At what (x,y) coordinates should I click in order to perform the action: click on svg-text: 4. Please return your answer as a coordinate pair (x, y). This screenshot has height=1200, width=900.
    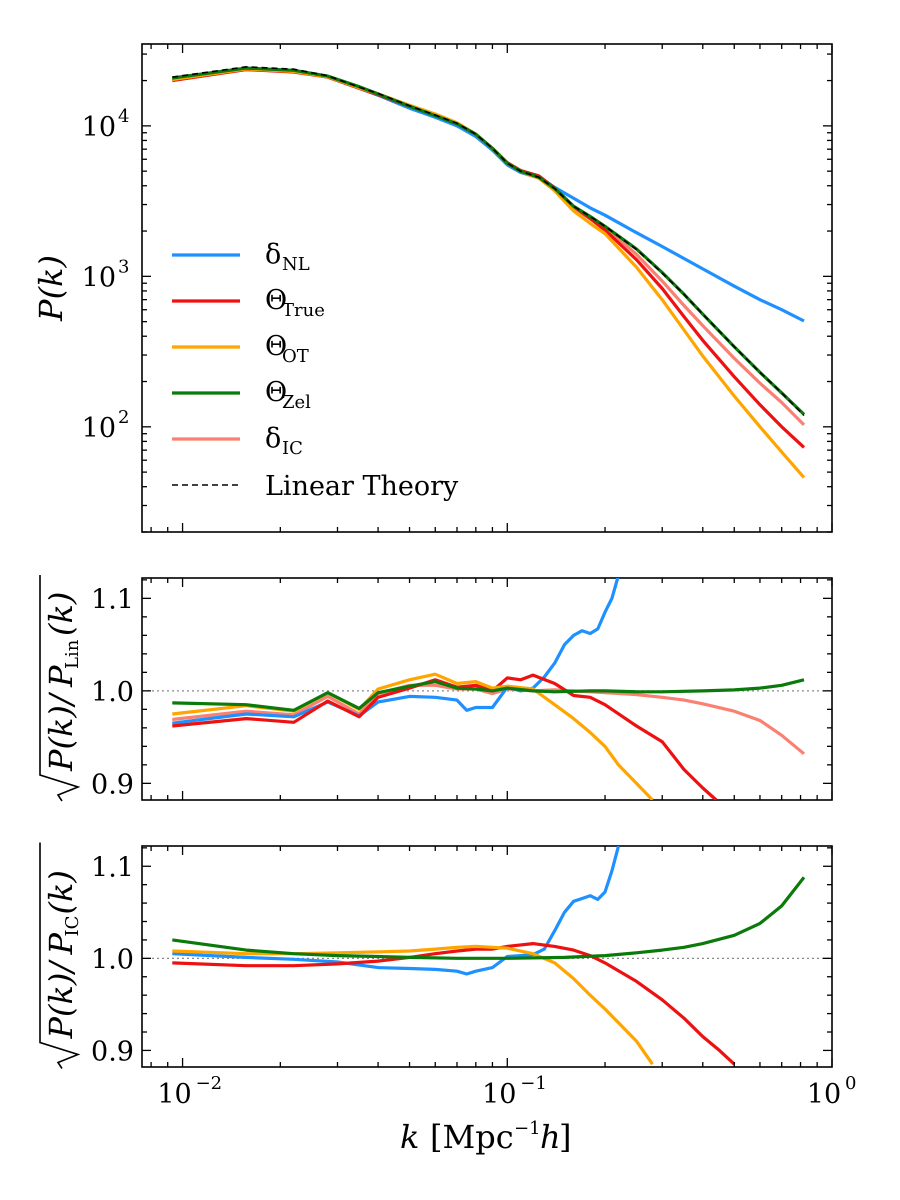
    Looking at the image, I should click on (123, 116).